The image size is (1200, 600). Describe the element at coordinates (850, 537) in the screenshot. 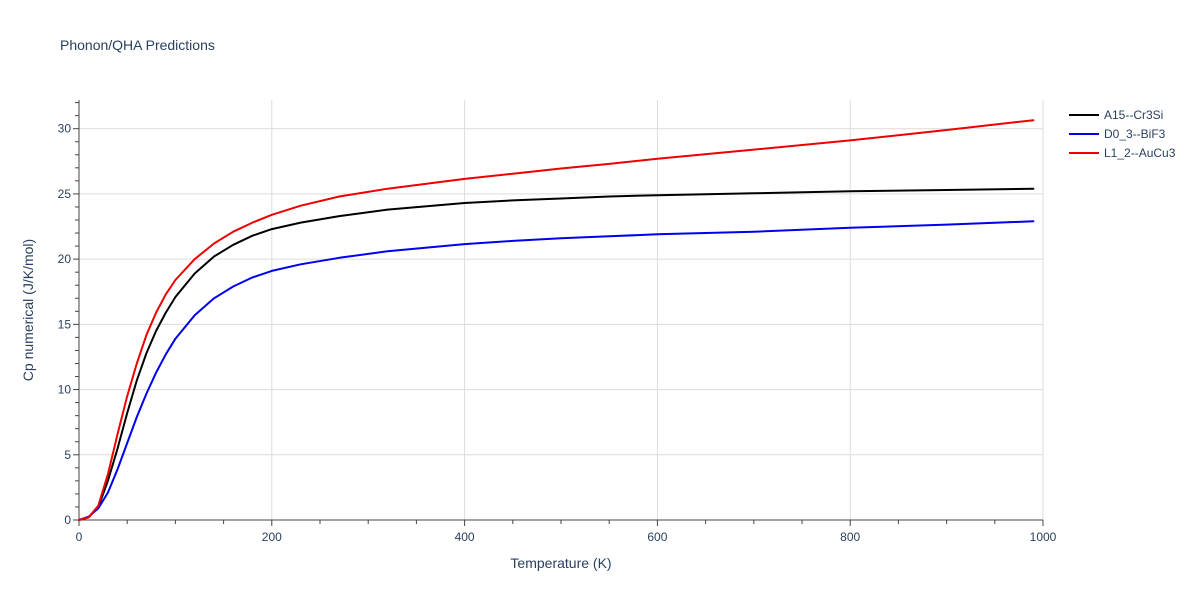

I see `x-tick-label: 800` at that location.